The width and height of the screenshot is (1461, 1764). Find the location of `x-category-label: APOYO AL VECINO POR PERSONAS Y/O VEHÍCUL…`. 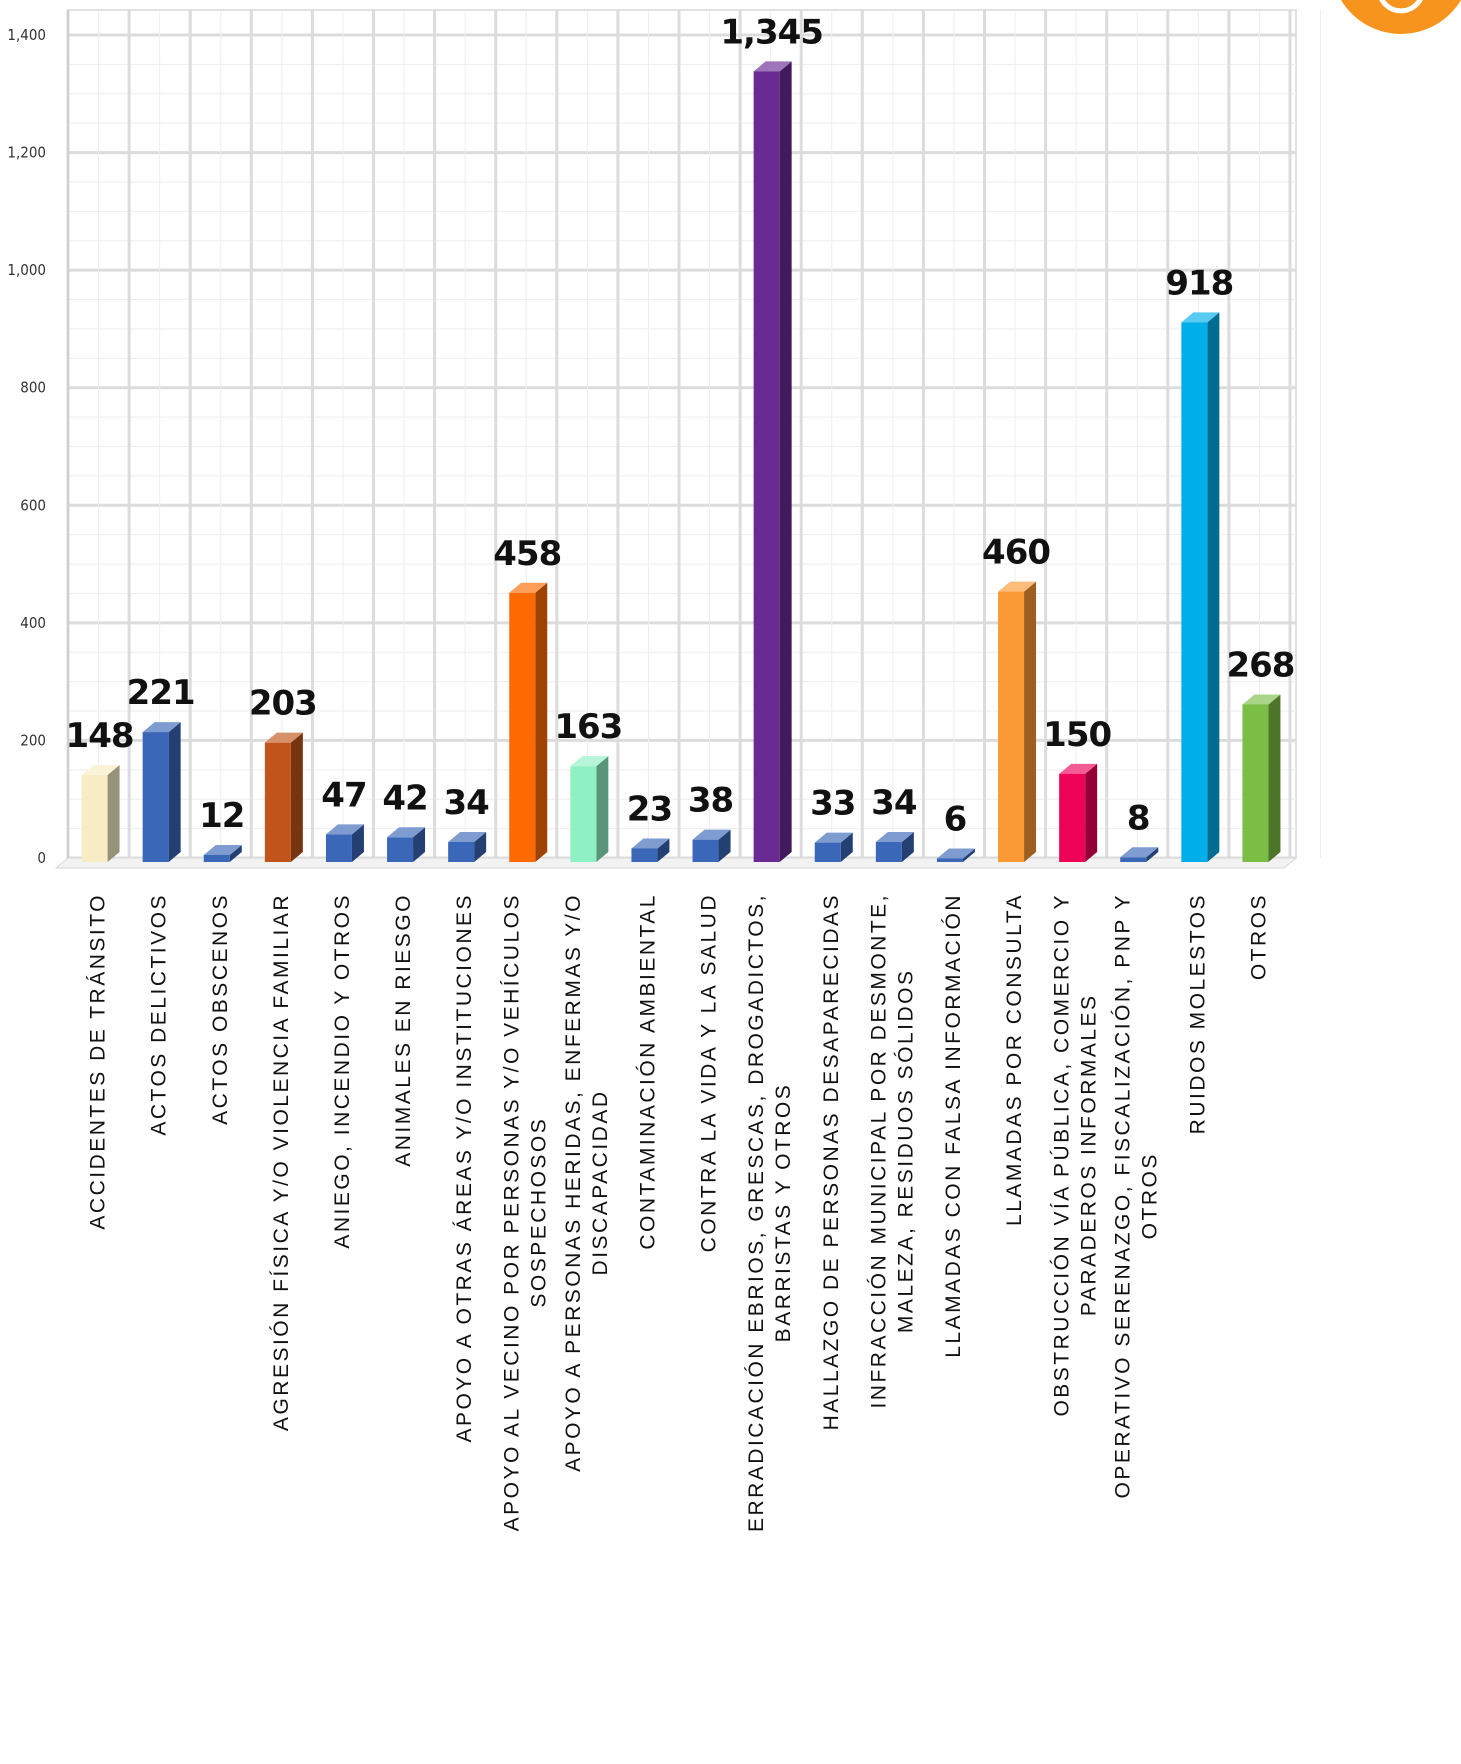

x-category-label: APOYO AL VECINO POR PERSONAS Y/O VEHÍCUL… is located at coordinates (512, 1212).